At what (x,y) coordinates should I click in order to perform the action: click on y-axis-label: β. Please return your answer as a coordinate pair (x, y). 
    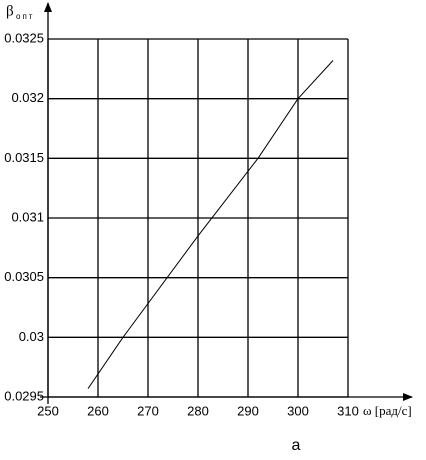
    Looking at the image, I should click on (10, 11).